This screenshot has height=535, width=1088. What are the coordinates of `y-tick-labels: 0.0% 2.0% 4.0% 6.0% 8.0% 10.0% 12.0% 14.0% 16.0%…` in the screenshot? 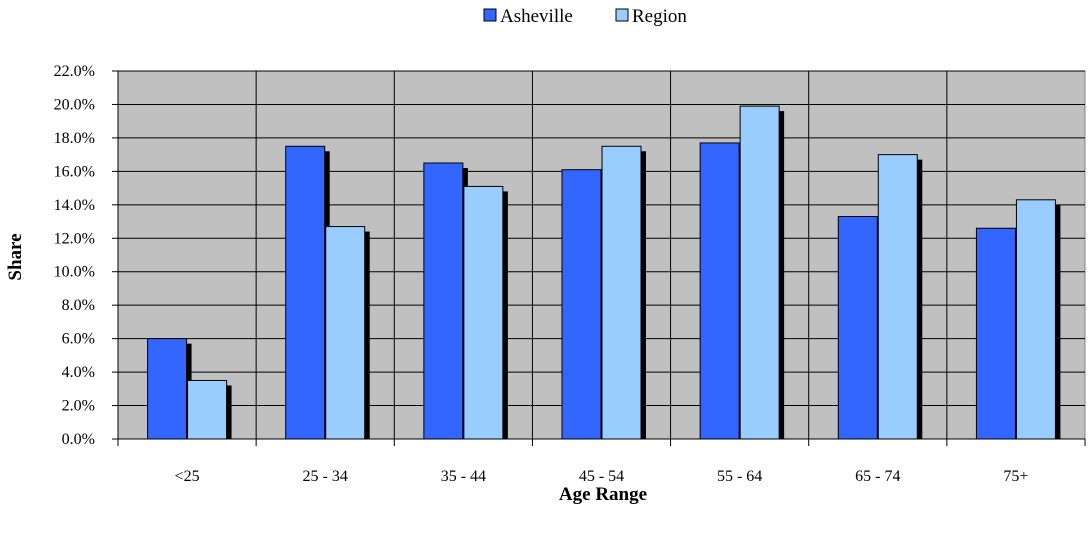 It's located at (74, 255).